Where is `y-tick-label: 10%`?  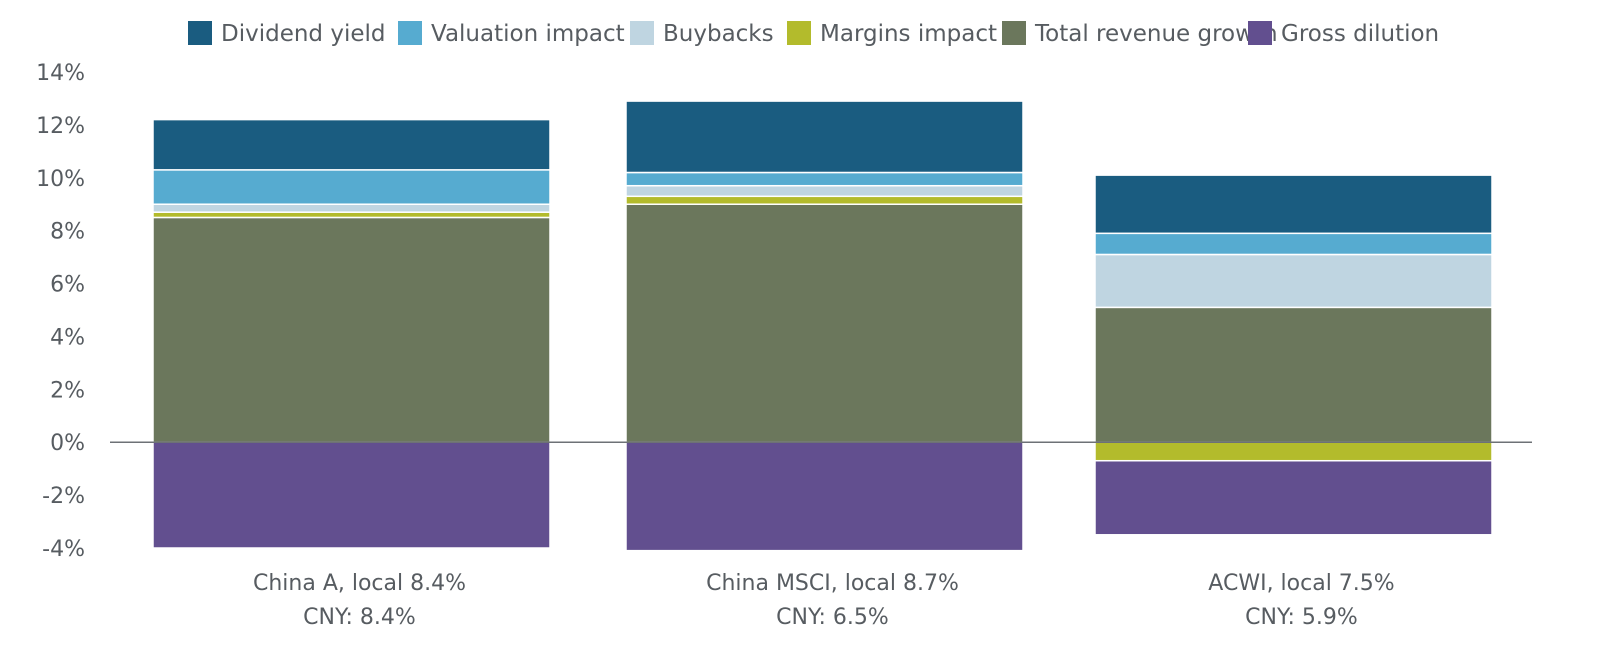 y-tick-label: 10% is located at coordinates (60, 179).